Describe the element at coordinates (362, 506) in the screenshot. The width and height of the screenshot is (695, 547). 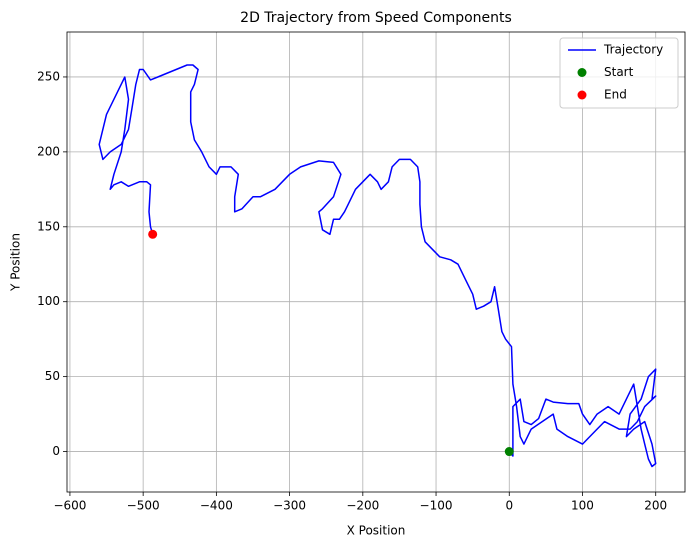
I see `x-tick-label: −200` at that location.